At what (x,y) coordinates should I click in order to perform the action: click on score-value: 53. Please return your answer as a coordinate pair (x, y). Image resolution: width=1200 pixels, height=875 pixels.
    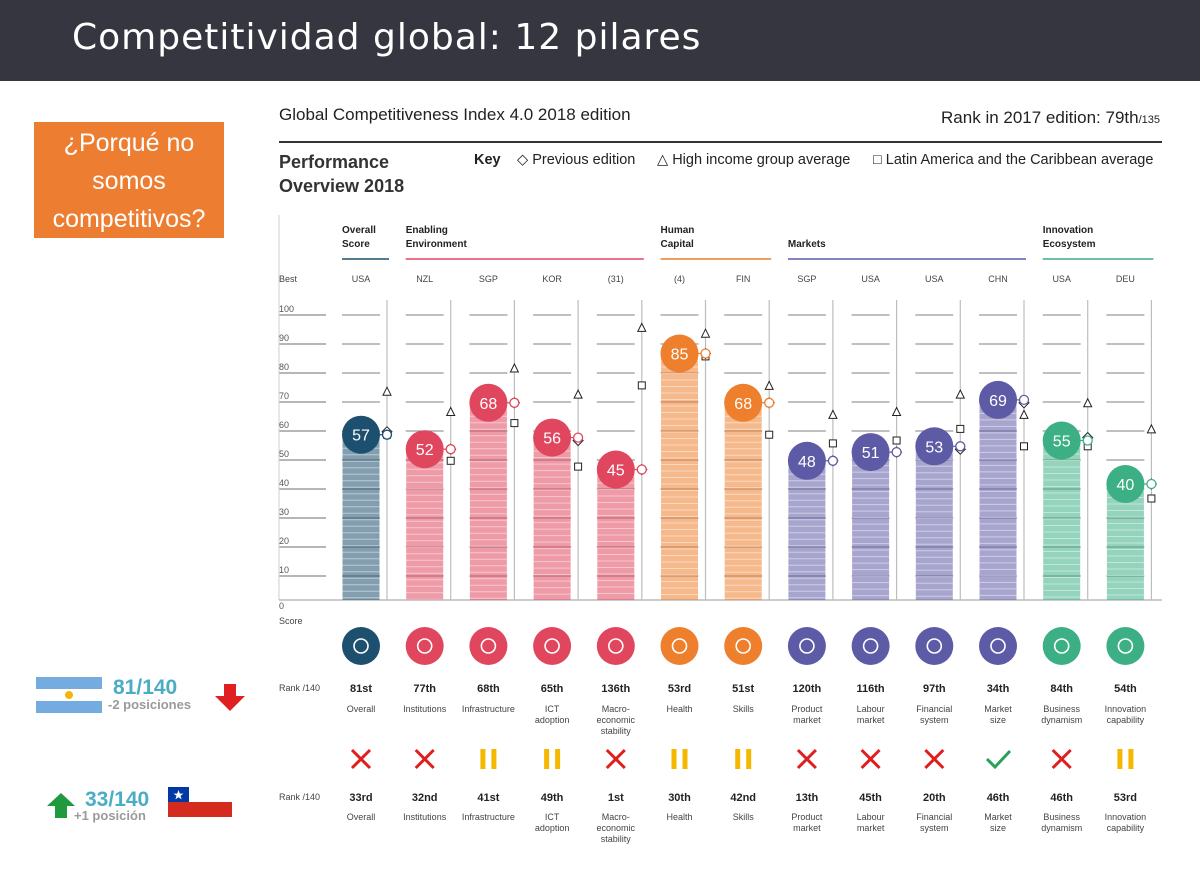
    Looking at the image, I should click on (934, 447).